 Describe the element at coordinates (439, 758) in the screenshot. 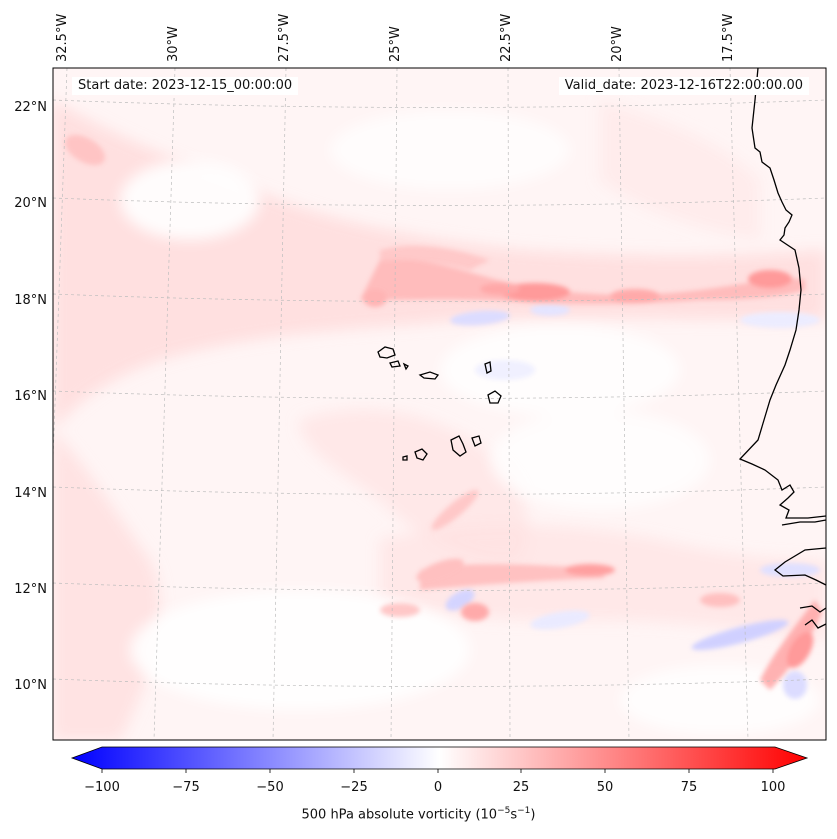

I see `colorbar-body` at that location.